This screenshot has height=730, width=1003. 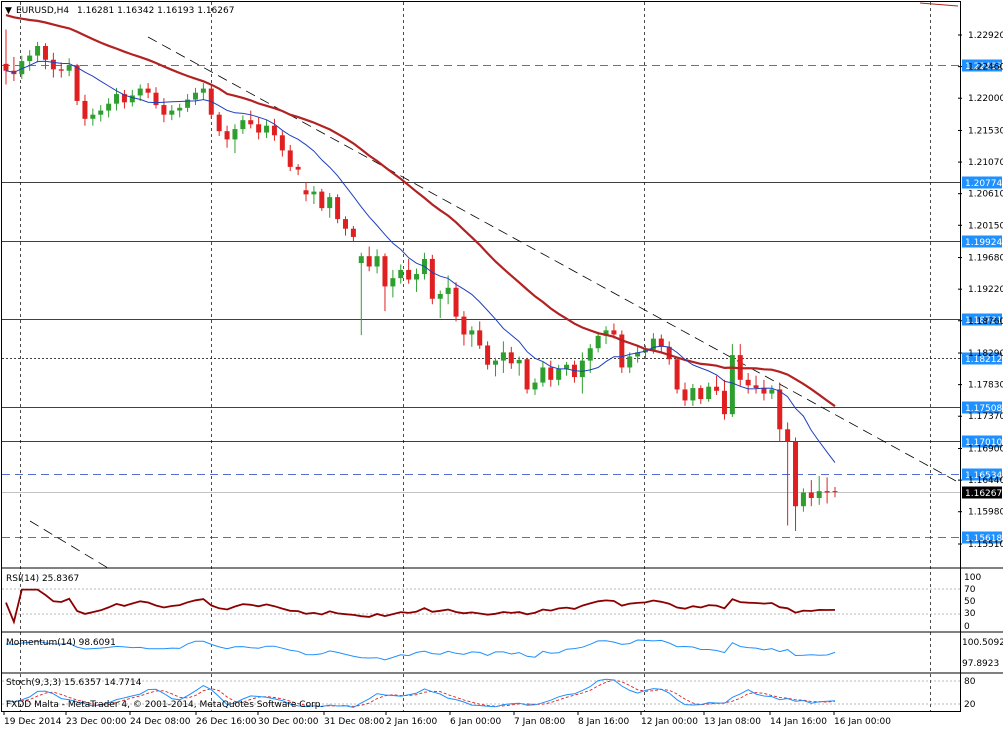 I want to click on price-tick-label: 1.22460, so click(x=985, y=68).